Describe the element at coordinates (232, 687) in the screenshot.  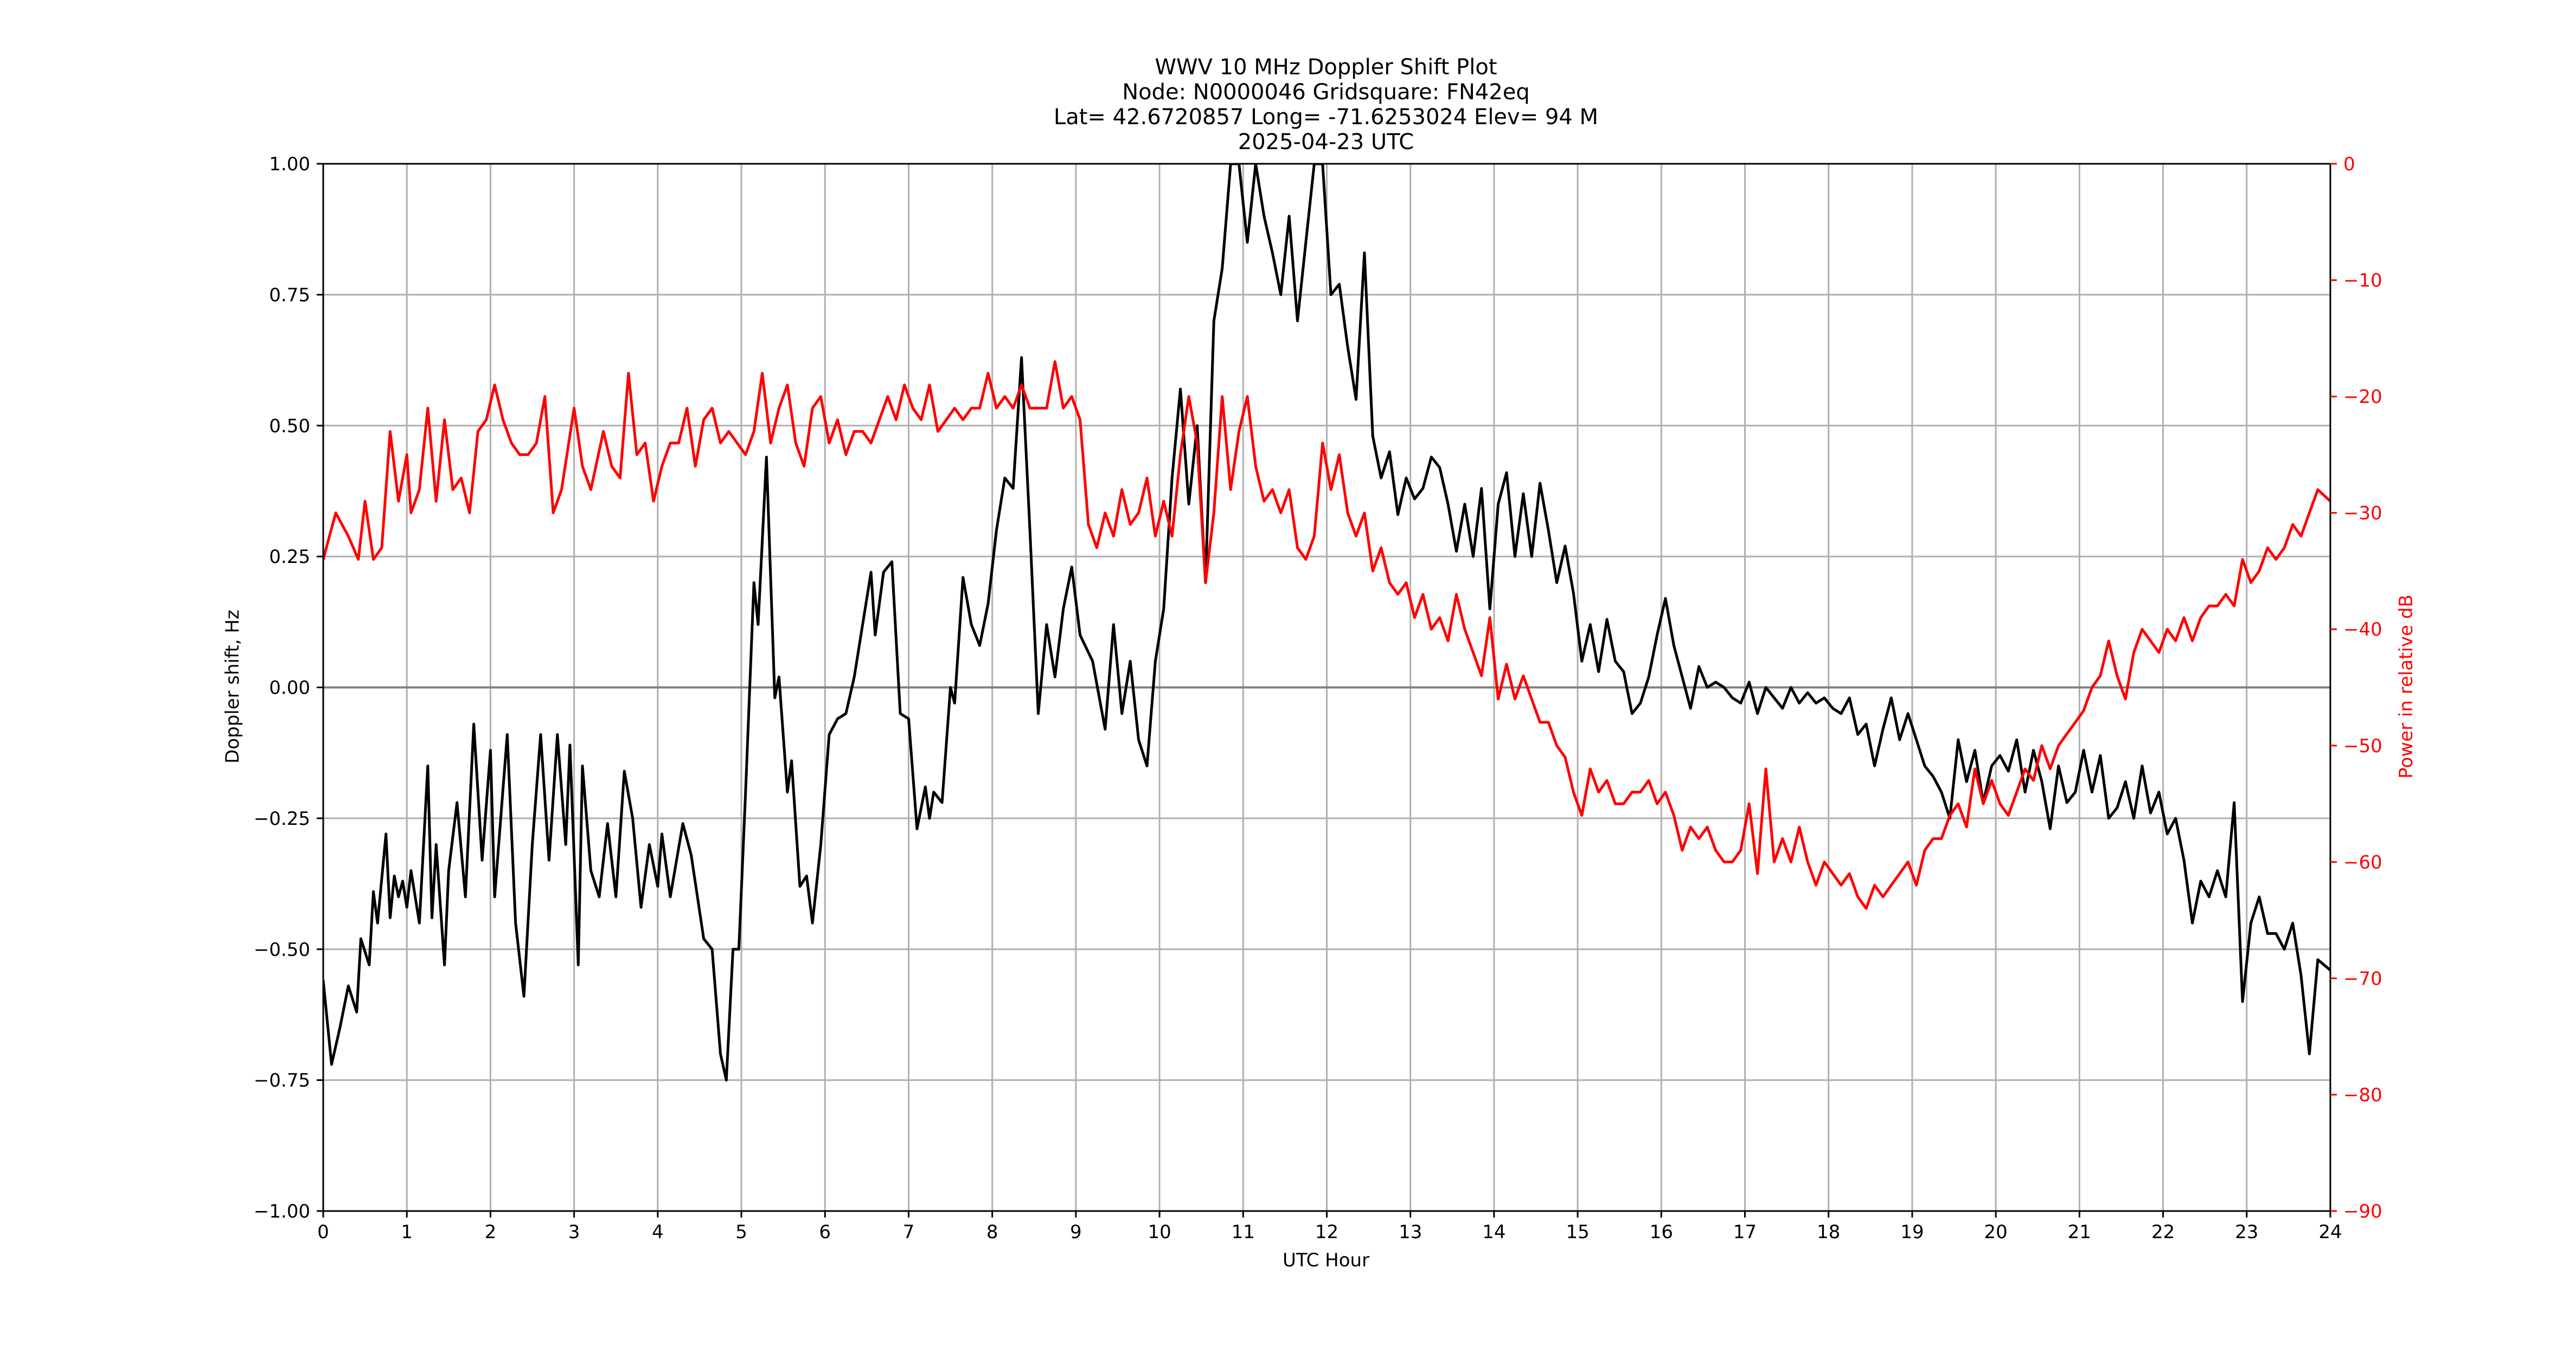
I see `y-axis-label: Doppler shift, Hz` at that location.